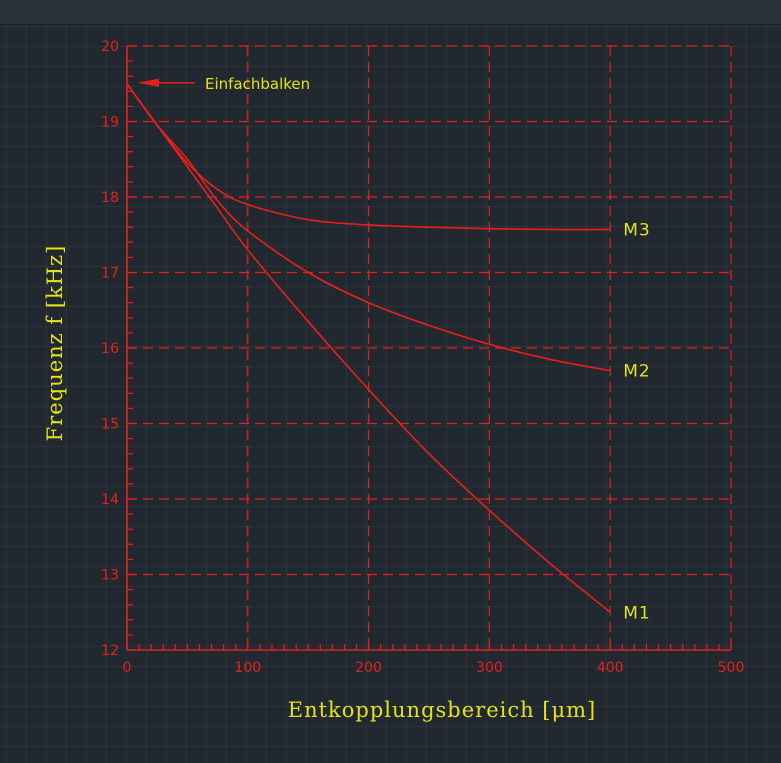 Image resolution: width=781 pixels, height=763 pixels. I want to click on series-labels: M1 M2 M3, so click(636, 421).